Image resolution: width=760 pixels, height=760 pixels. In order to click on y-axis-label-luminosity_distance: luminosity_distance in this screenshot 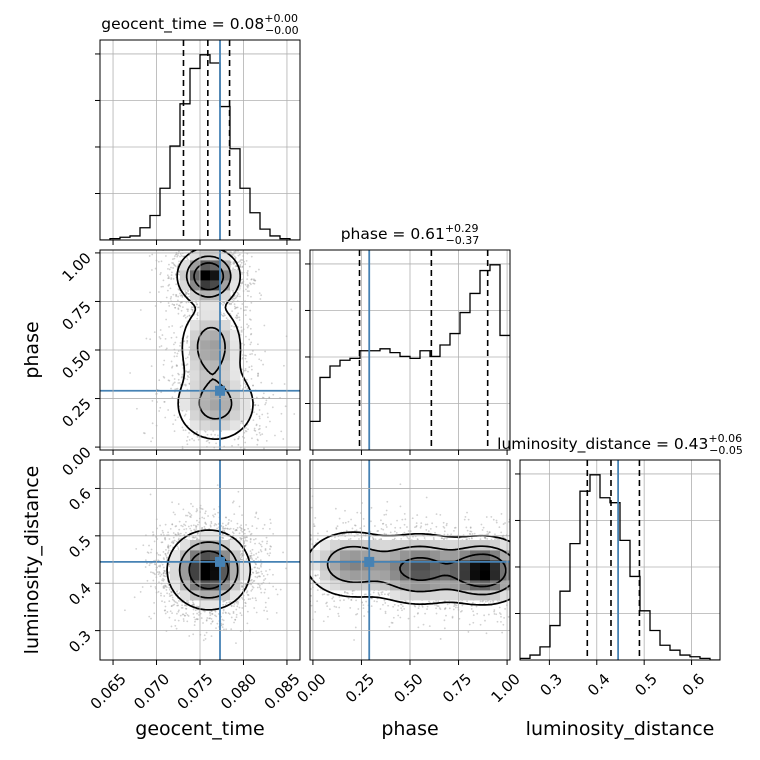, I will do `click(32, 560)`.